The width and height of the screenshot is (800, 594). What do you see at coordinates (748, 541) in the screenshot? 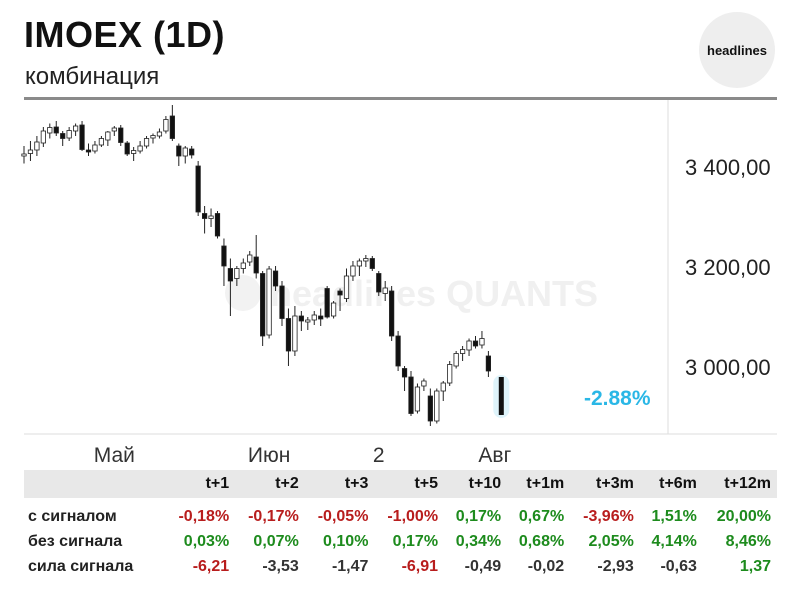
I see `stats-cell: 8,46%` at bounding box center [748, 541].